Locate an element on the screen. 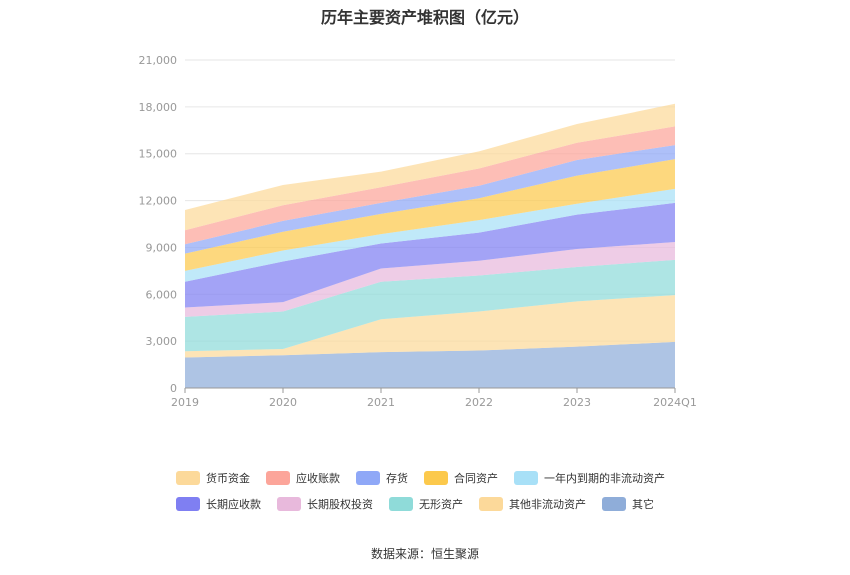 The width and height of the screenshot is (850, 575). legend-label: 其他非流动资产 is located at coordinates (547, 504).